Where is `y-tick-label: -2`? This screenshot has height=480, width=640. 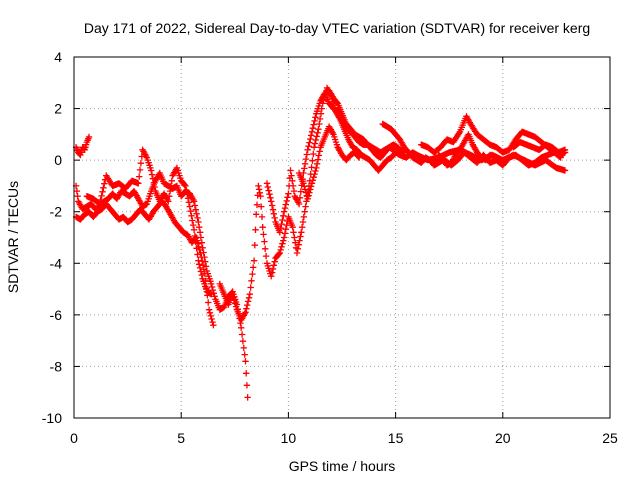 y-tick-label: -2 is located at coordinates (56, 212).